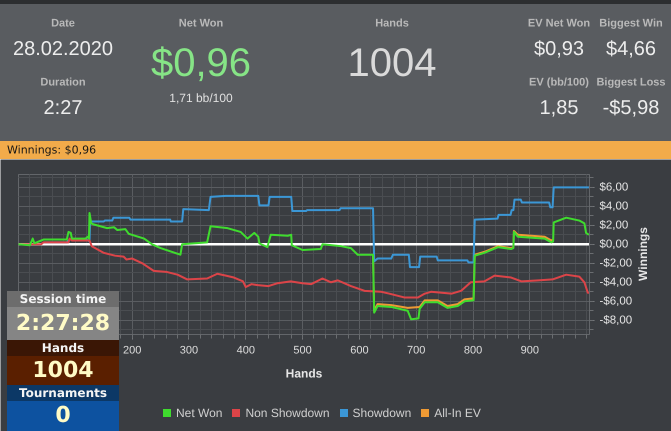 The width and height of the screenshot is (671, 431). What do you see at coordinates (631, 49) in the screenshot?
I see `text: $4,66` at bounding box center [631, 49].